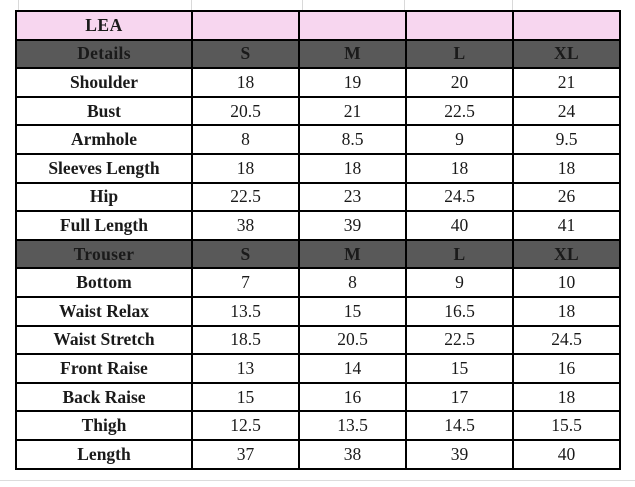  Describe the element at coordinates (566, 197) in the screenshot. I see `value-cell: 26` at that location.